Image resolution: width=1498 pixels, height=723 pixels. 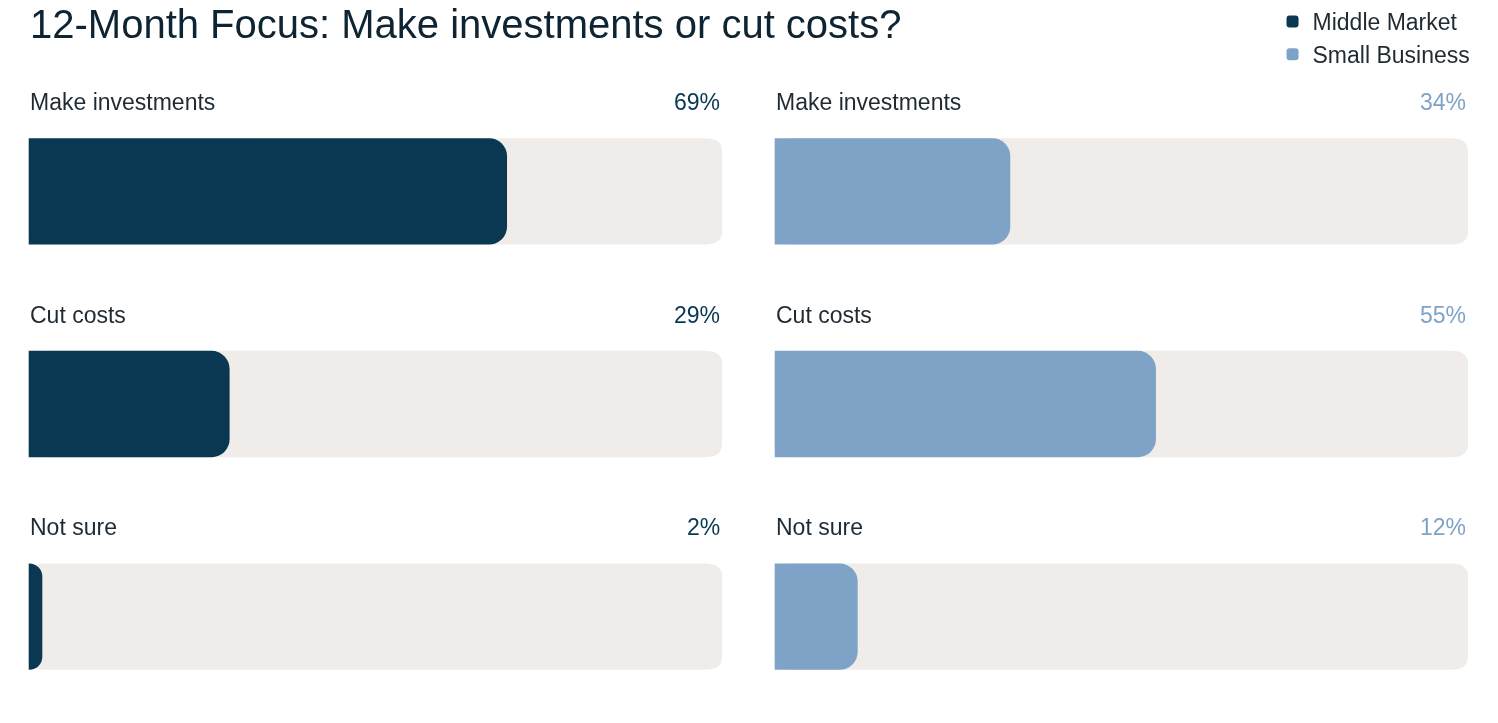 I want to click on legend-label: Small Business, so click(x=1391, y=55).